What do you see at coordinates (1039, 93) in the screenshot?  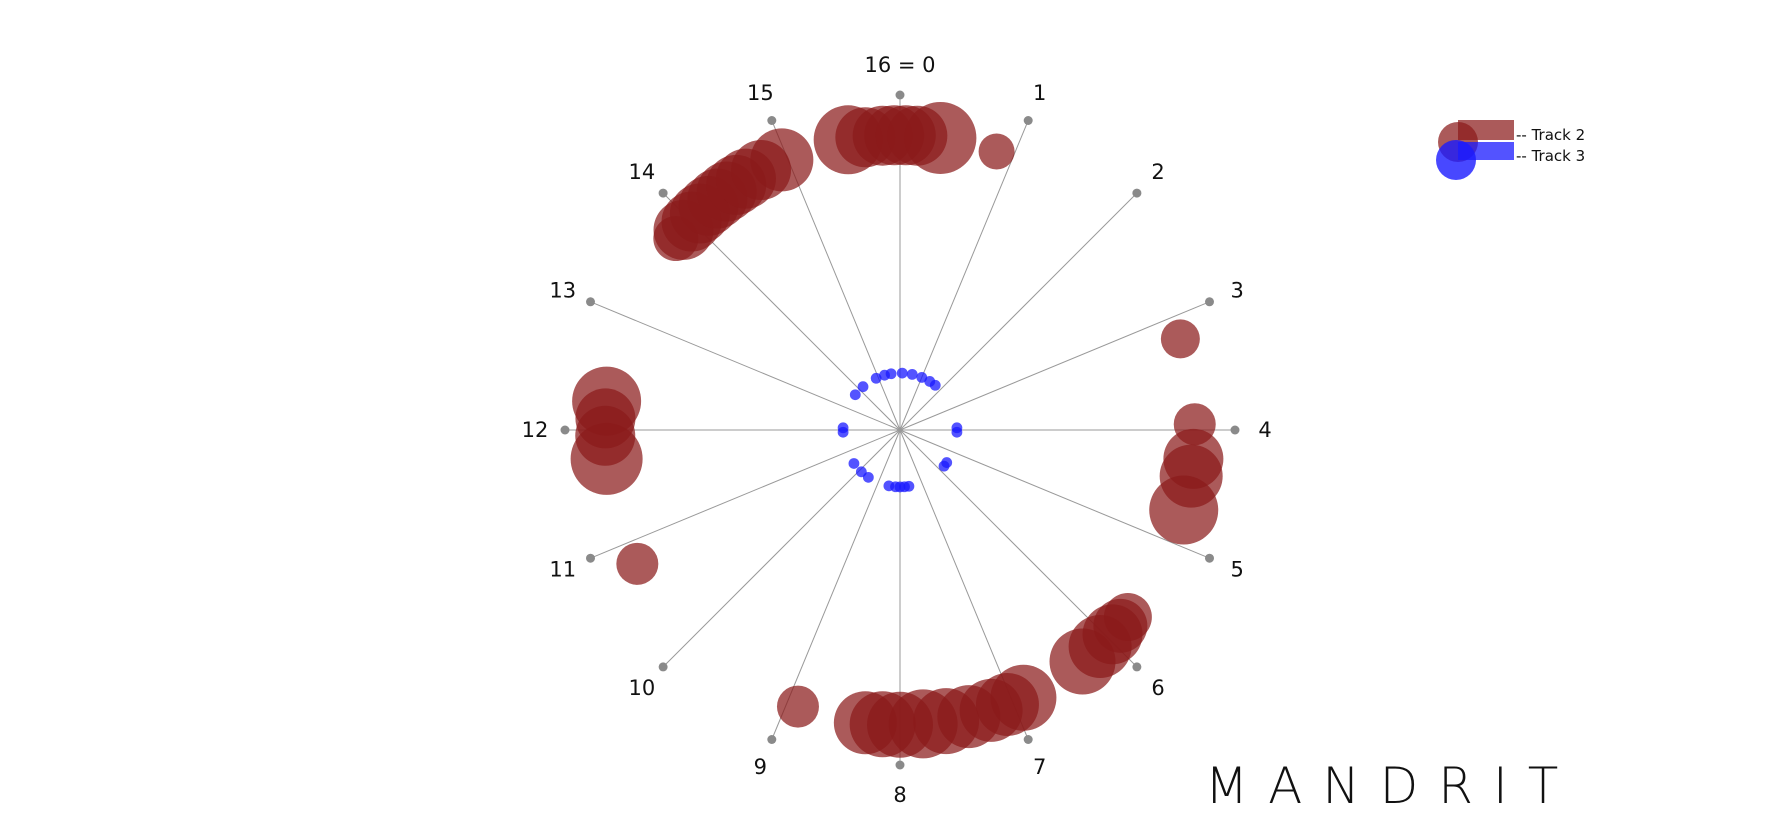 I see `spoke-label-1: 1` at bounding box center [1039, 93].